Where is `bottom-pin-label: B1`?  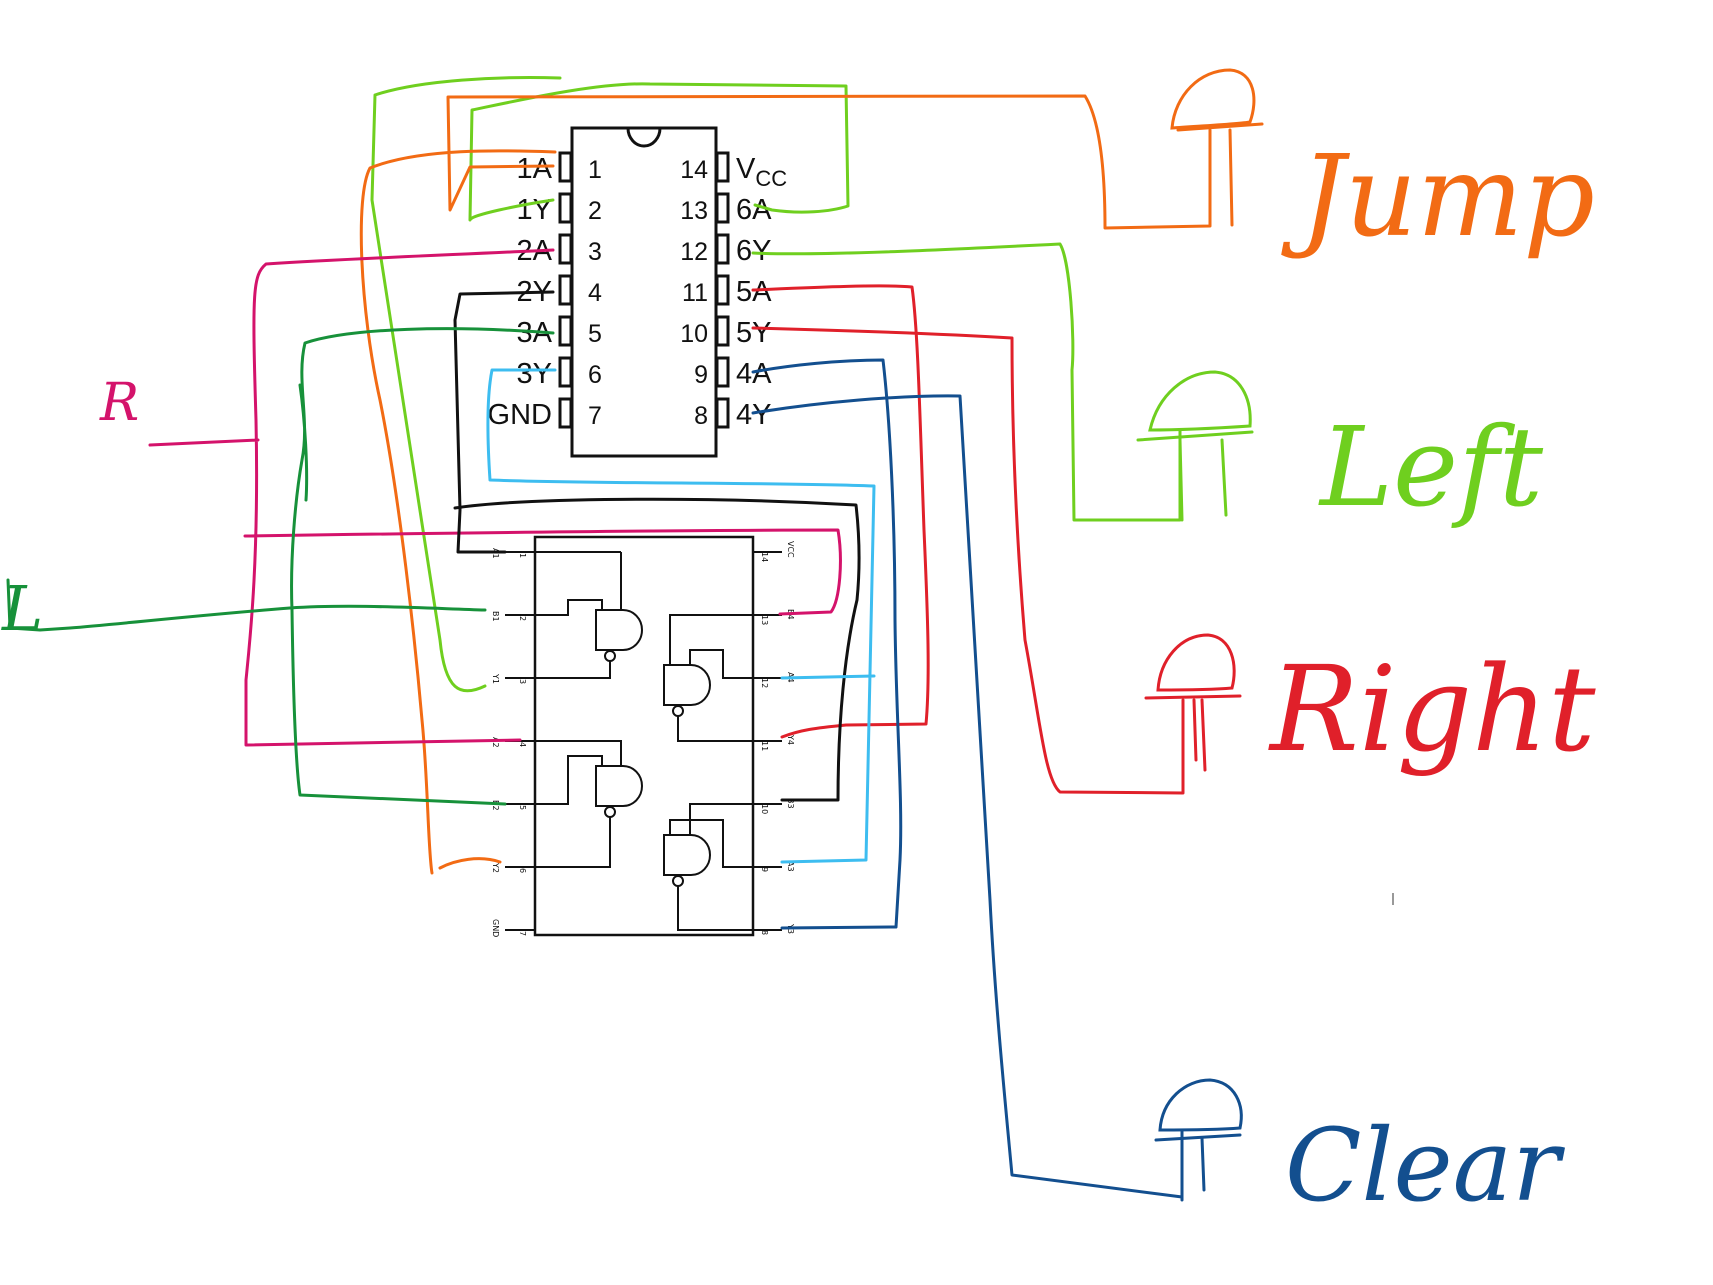 bottom-pin-label: B1 is located at coordinates (495, 616).